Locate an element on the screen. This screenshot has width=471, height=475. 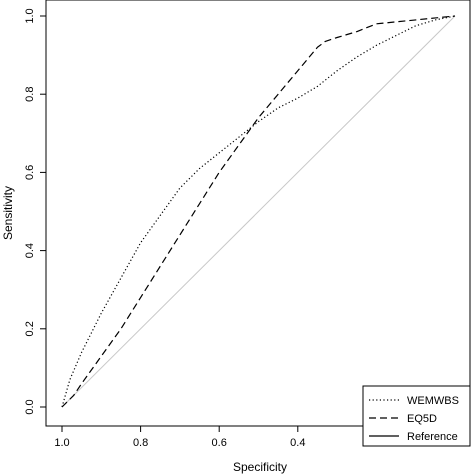
y-tick-label: 0.2 is located at coordinates (30, 328).